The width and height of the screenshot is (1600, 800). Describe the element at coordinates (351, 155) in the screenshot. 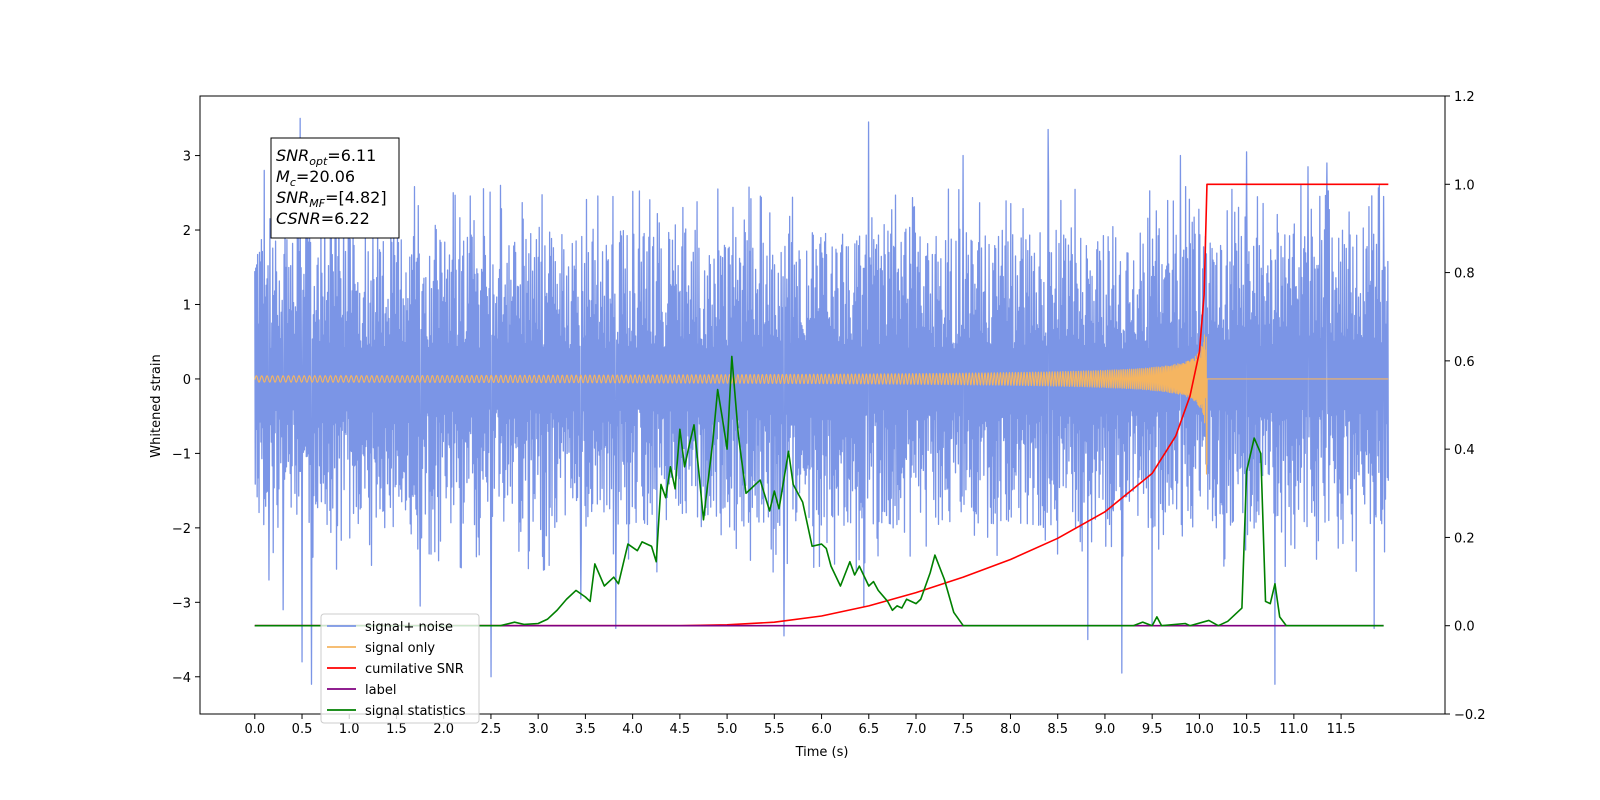

I see `annotation-value: =6.11` at that location.